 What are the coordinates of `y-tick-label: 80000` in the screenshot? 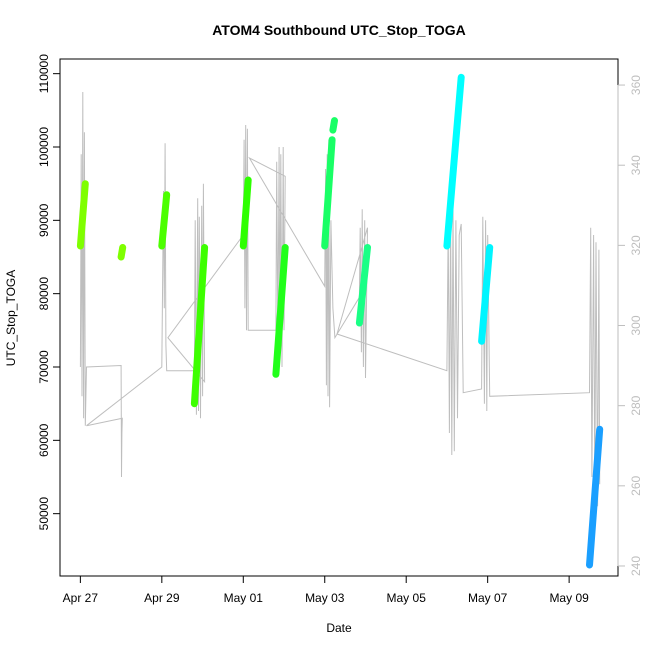 It's located at (44, 294).